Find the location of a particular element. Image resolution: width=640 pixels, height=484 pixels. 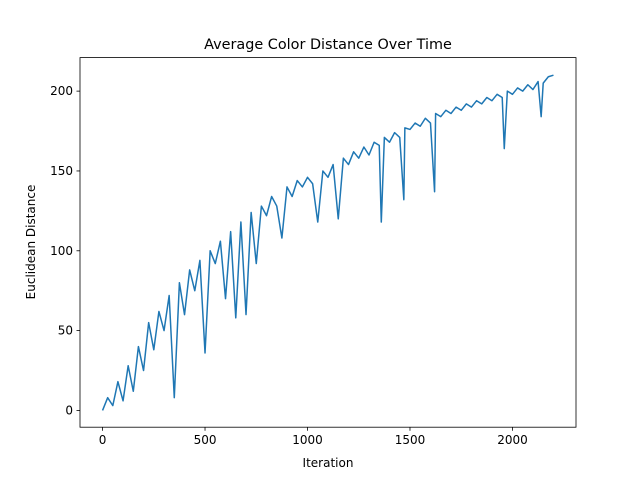

x-tick-label: 0 is located at coordinates (103, 440).